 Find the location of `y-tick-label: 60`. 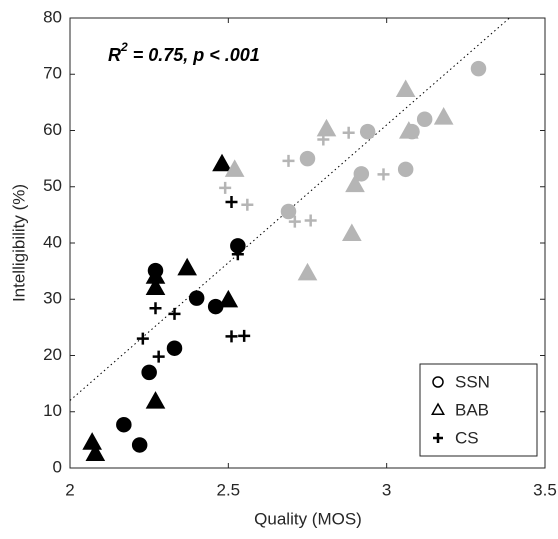

y-tick-label: 60 is located at coordinates (52, 129).